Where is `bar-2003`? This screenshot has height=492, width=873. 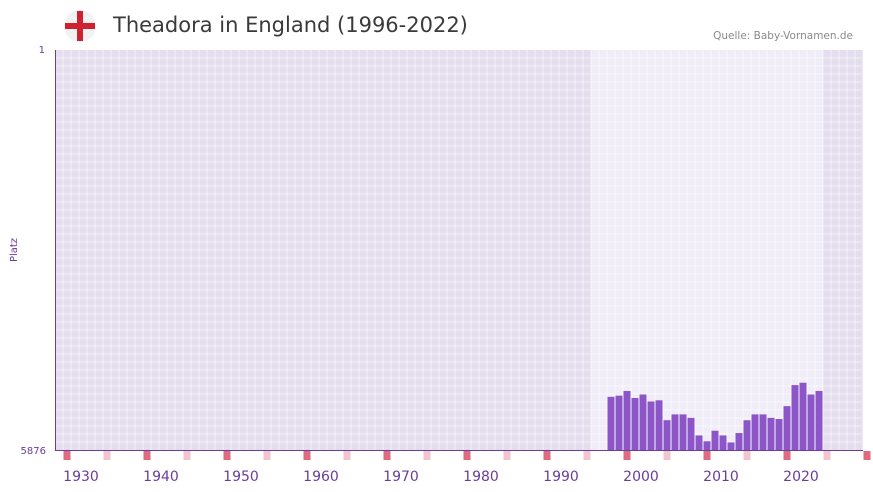
bar-2003 is located at coordinates (667, 435).